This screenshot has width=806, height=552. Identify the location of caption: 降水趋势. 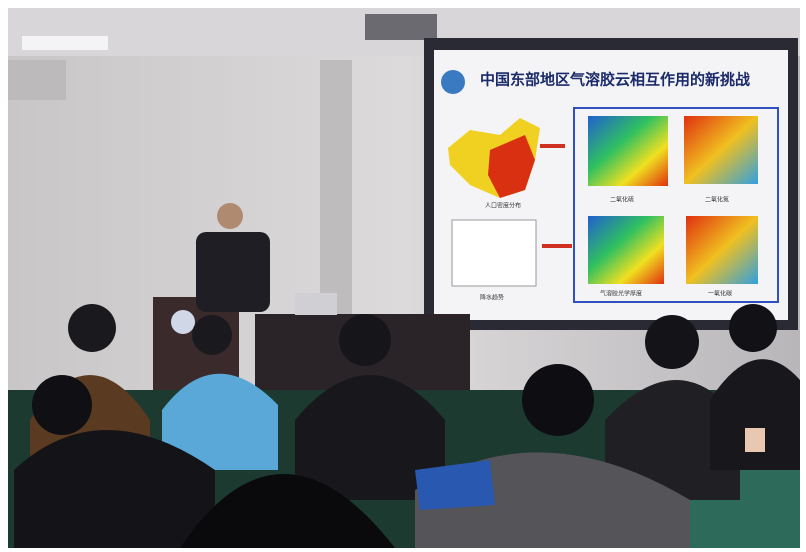
(492, 298).